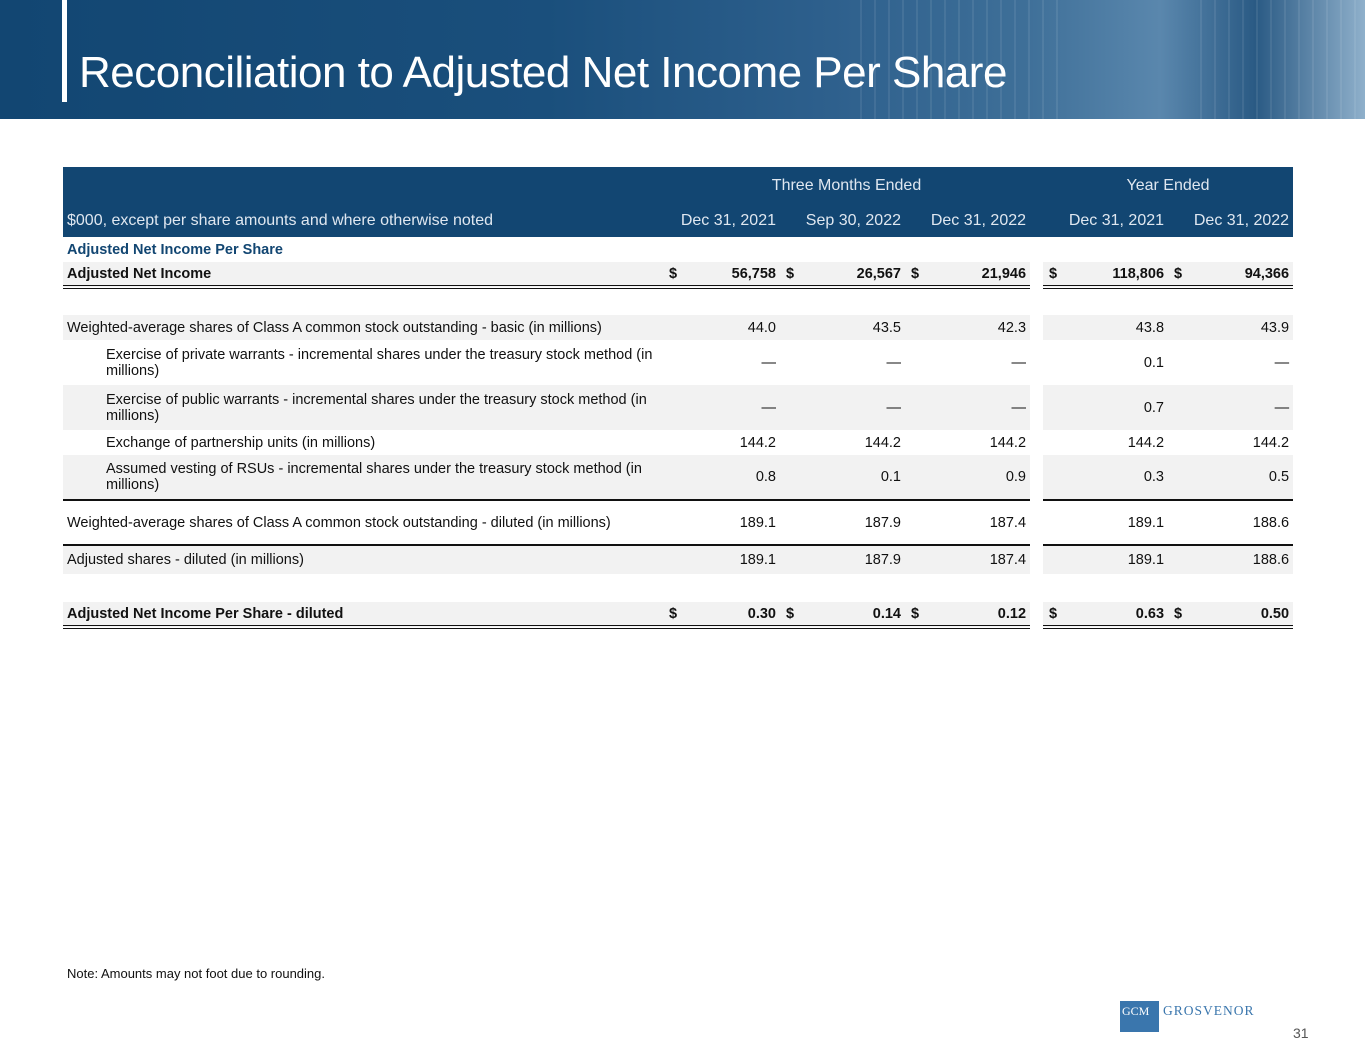 This screenshot has width=1365, height=1055. Describe the element at coordinates (64, 51) in the screenshot. I see `accent-bar` at that location.